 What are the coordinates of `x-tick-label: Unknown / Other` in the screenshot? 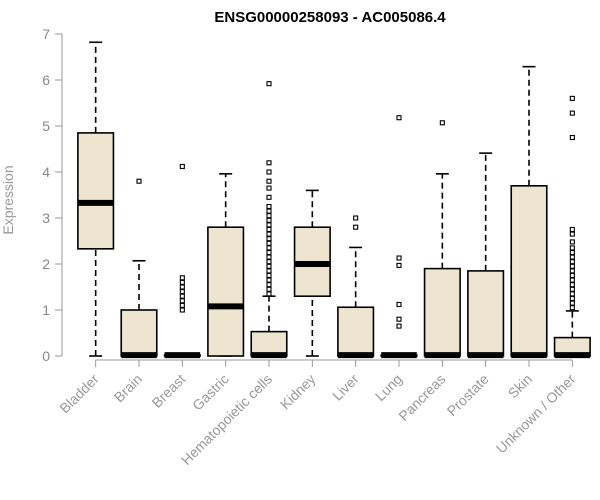 It's located at (536, 414).